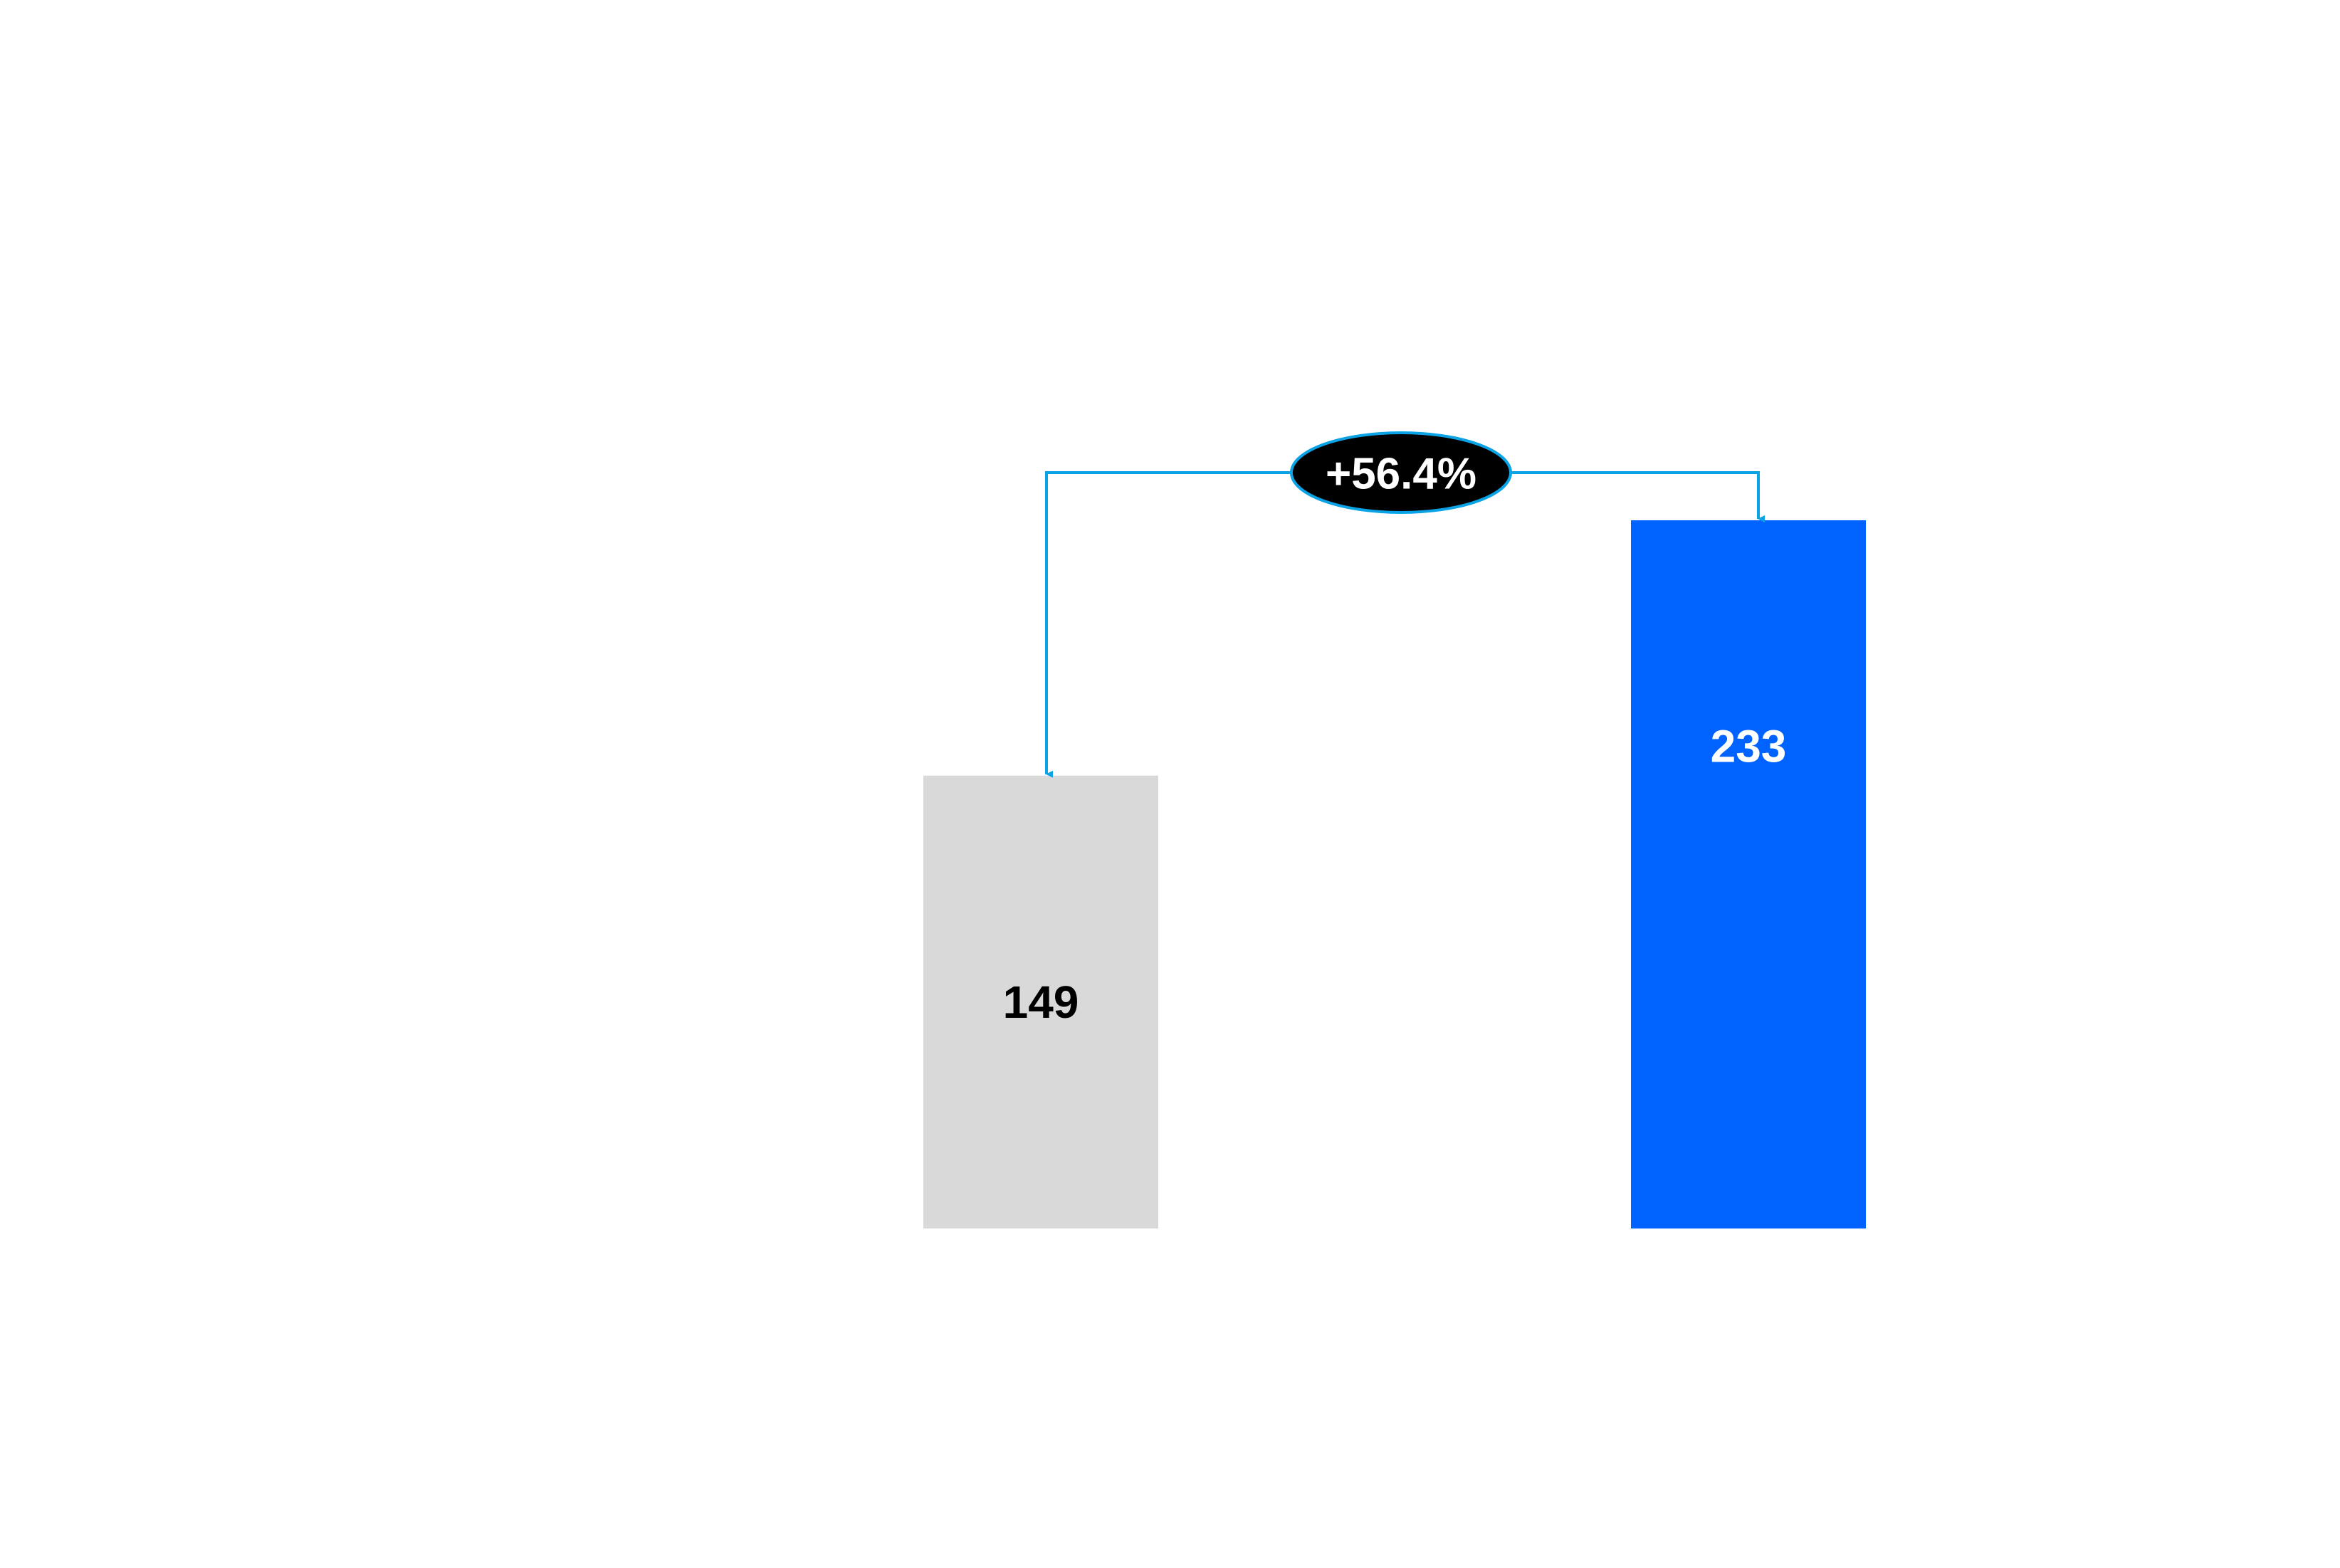  Describe the element at coordinates (1638, 496) in the screenshot. I see `connector-right-arrow` at that location.